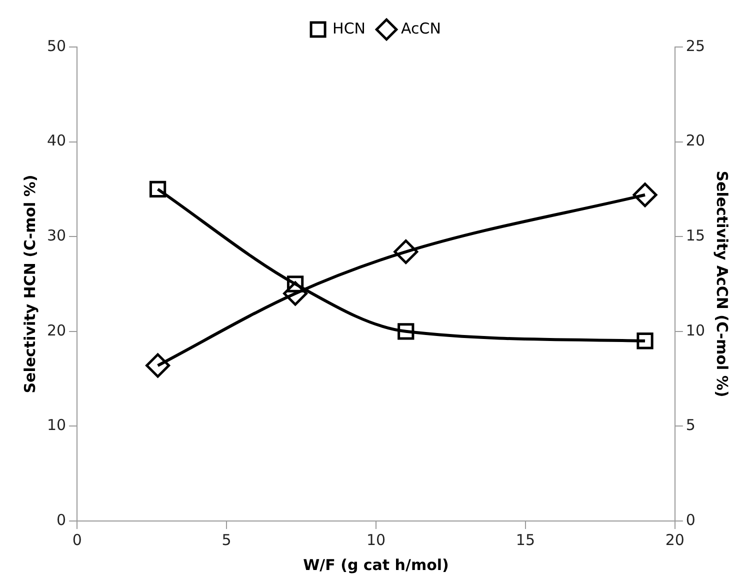  Describe the element at coordinates (376, 539) in the screenshot. I see `x-tick-label: 10` at that location.